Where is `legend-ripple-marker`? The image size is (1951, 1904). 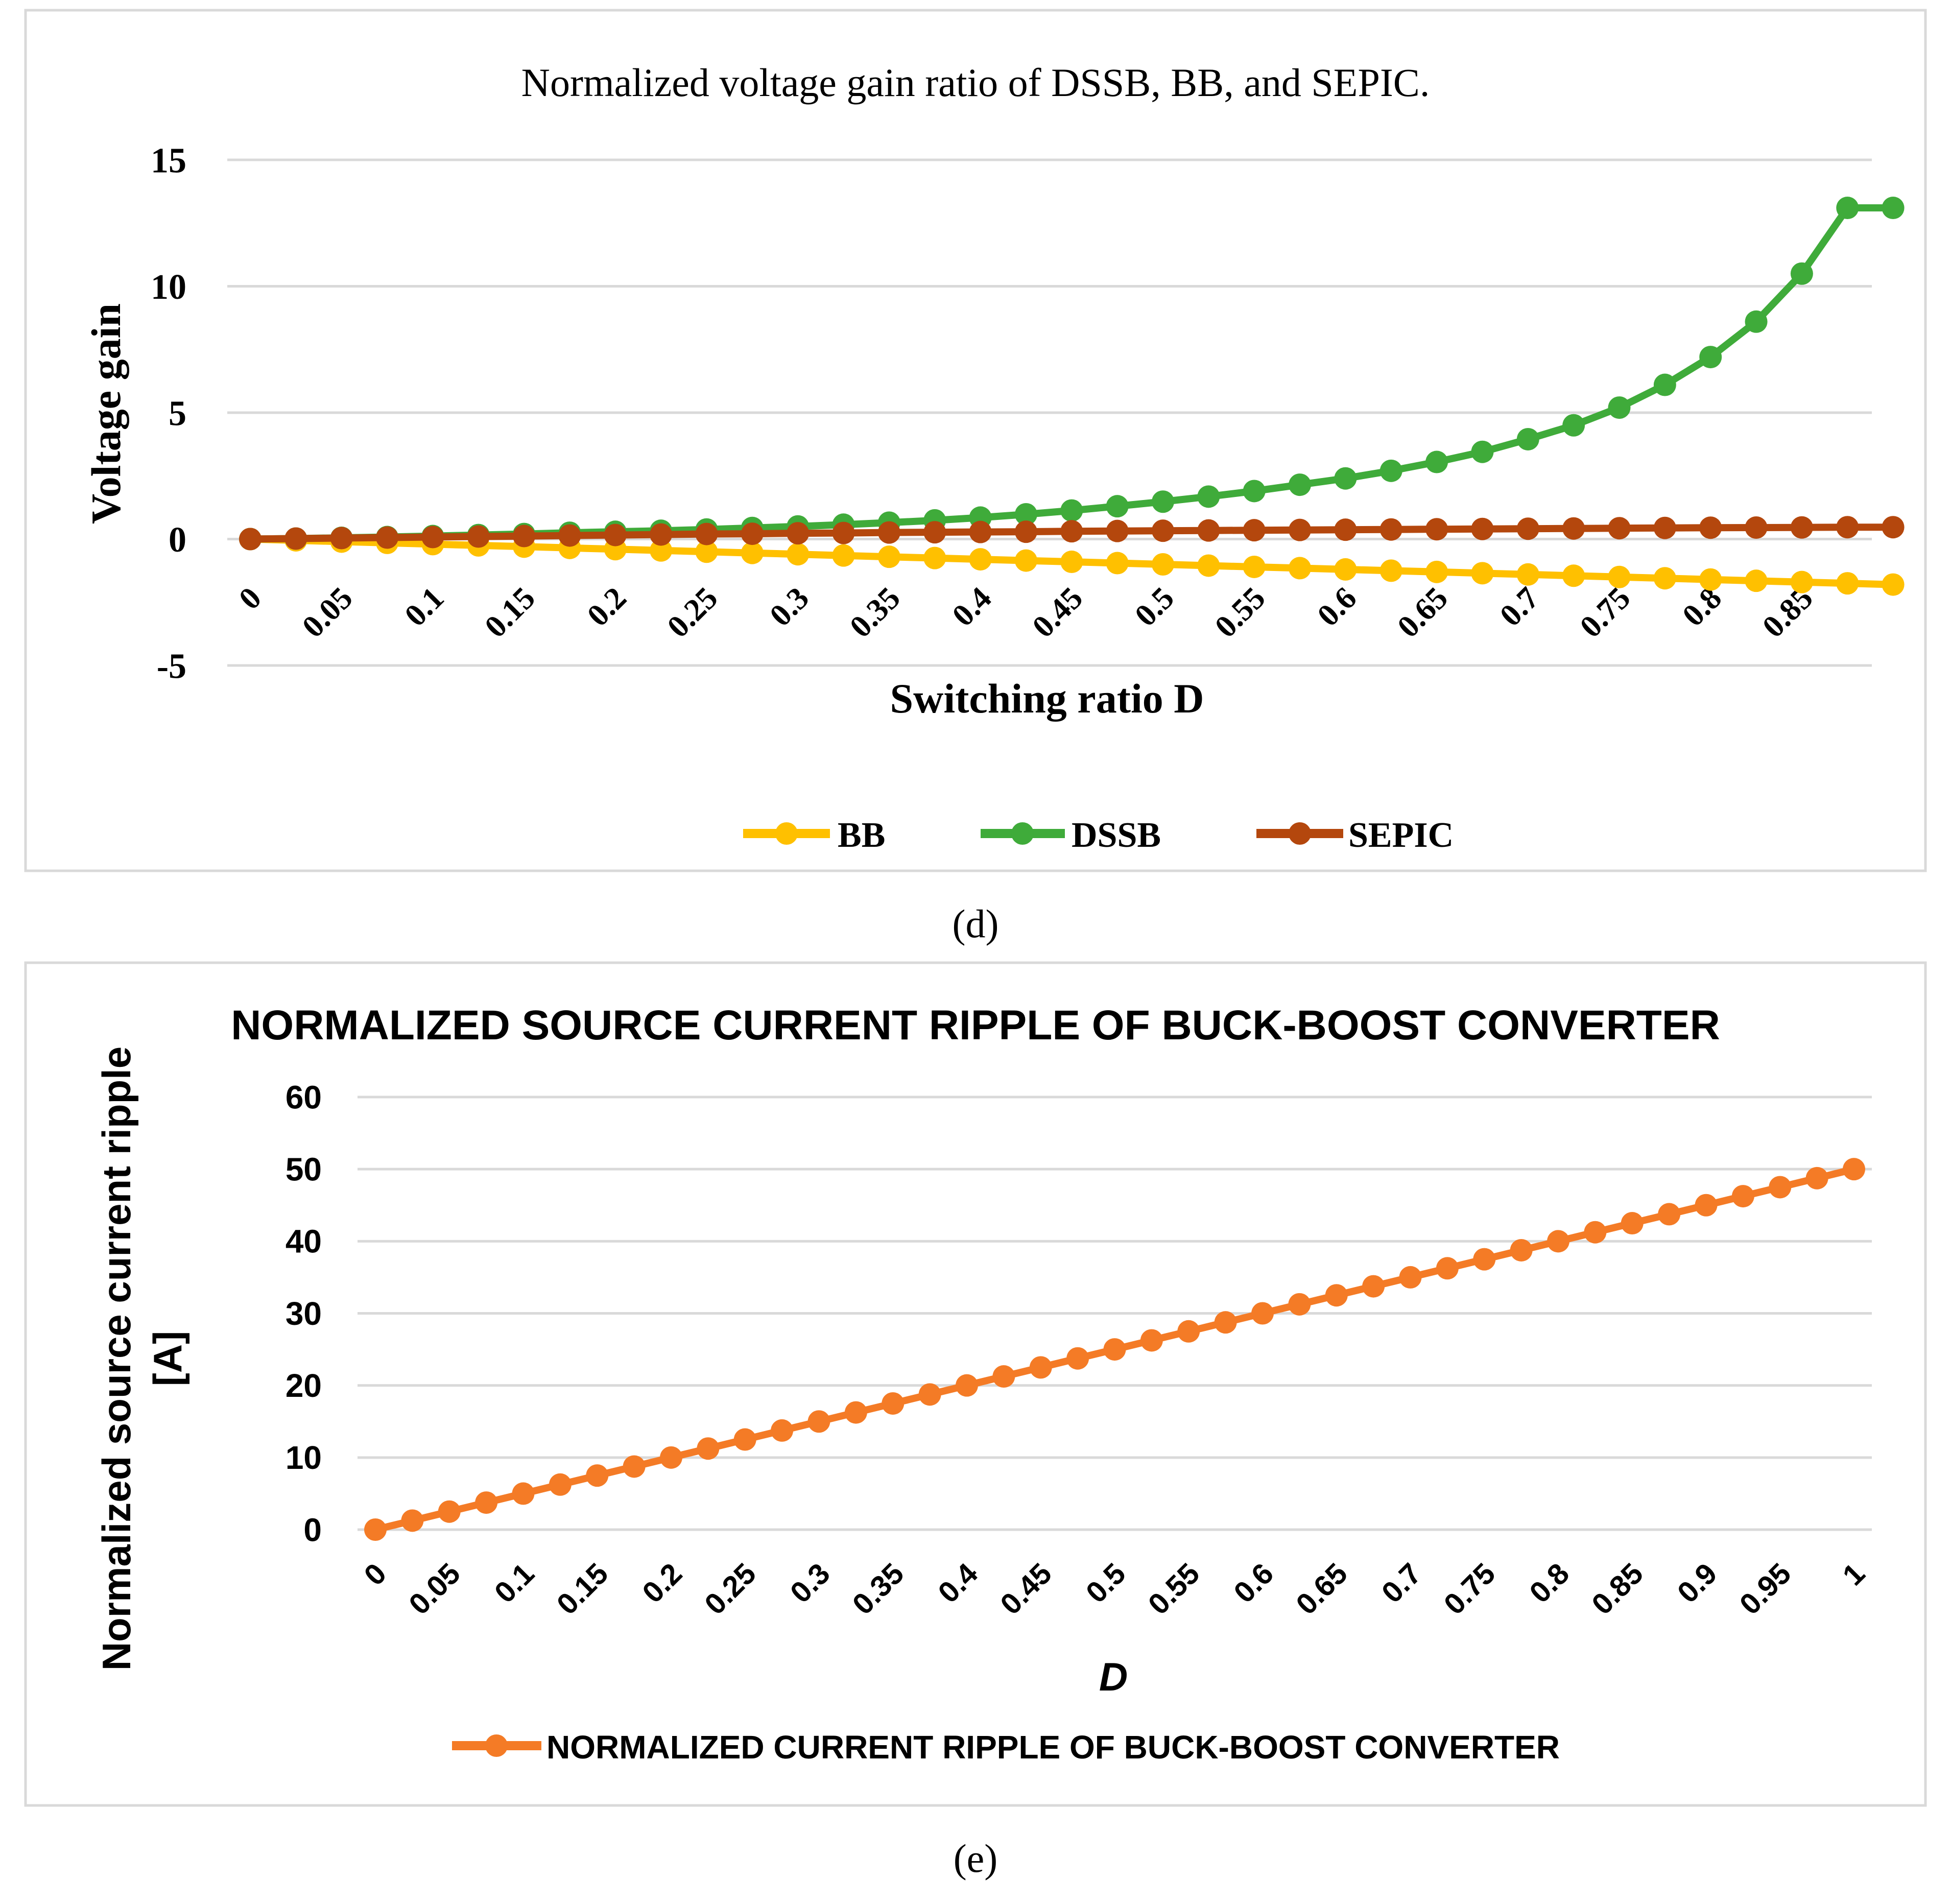 legend-ripple-marker is located at coordinates (496, 1745).